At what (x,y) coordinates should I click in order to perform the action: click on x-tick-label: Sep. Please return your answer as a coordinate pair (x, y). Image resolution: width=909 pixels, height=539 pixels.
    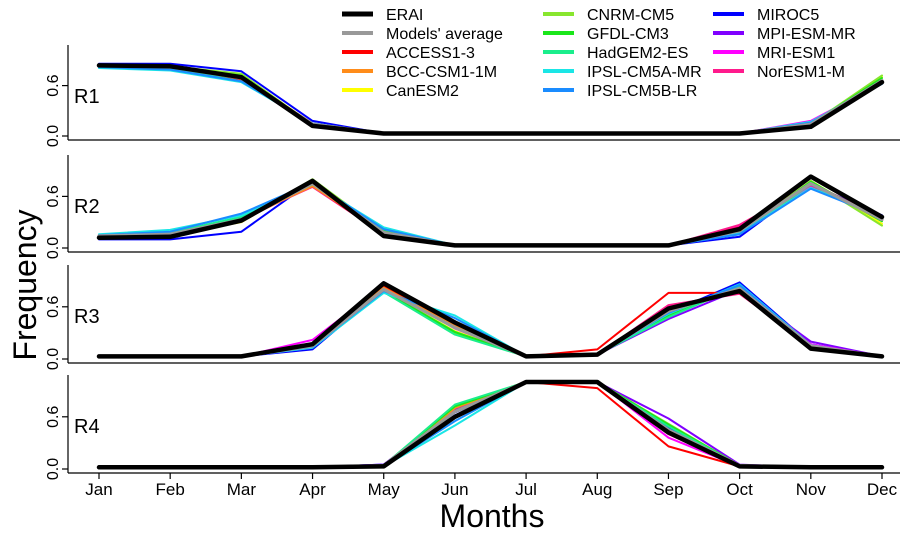
    Looking at the image, I should click on (668, 489).